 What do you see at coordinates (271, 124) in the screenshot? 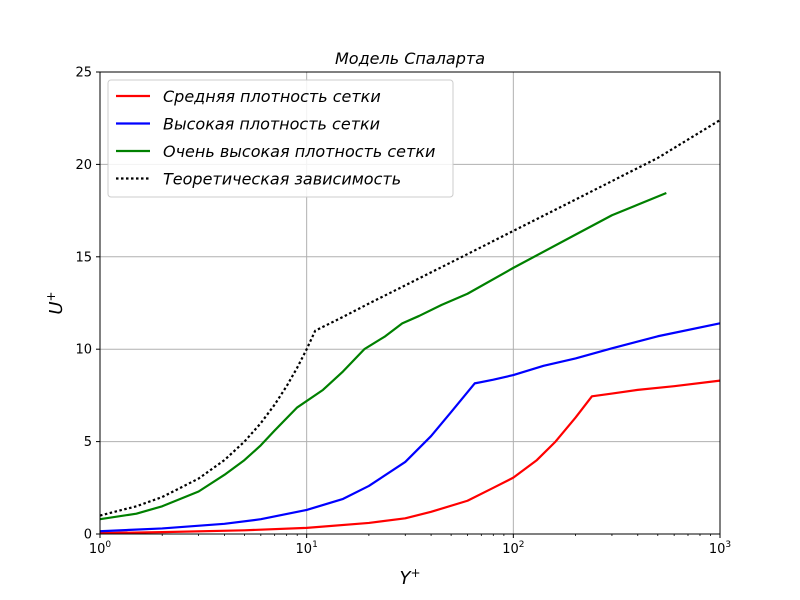
I see `legend-label: Высокая плотность сетки` at bounding box center [271, 124].